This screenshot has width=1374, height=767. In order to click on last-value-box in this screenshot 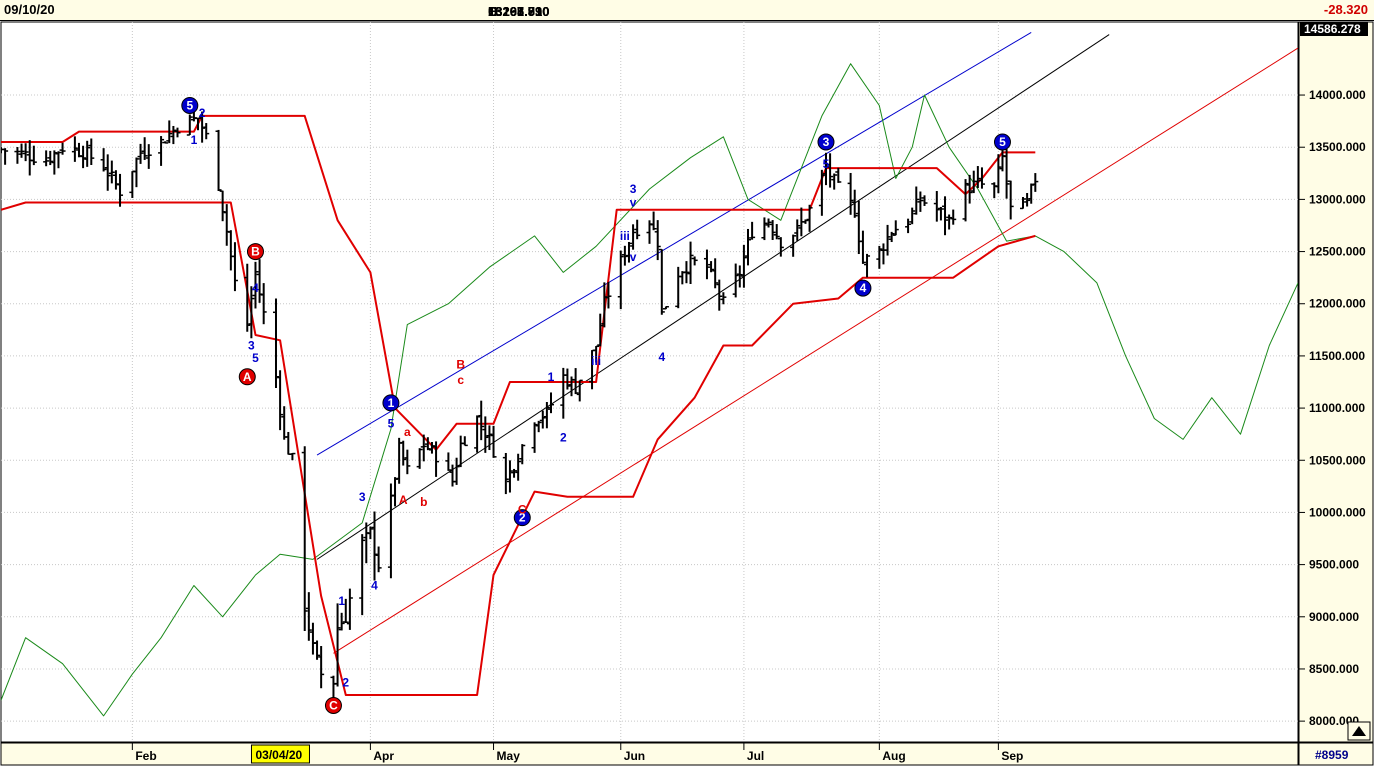, I will do `click(1334, 29)`.